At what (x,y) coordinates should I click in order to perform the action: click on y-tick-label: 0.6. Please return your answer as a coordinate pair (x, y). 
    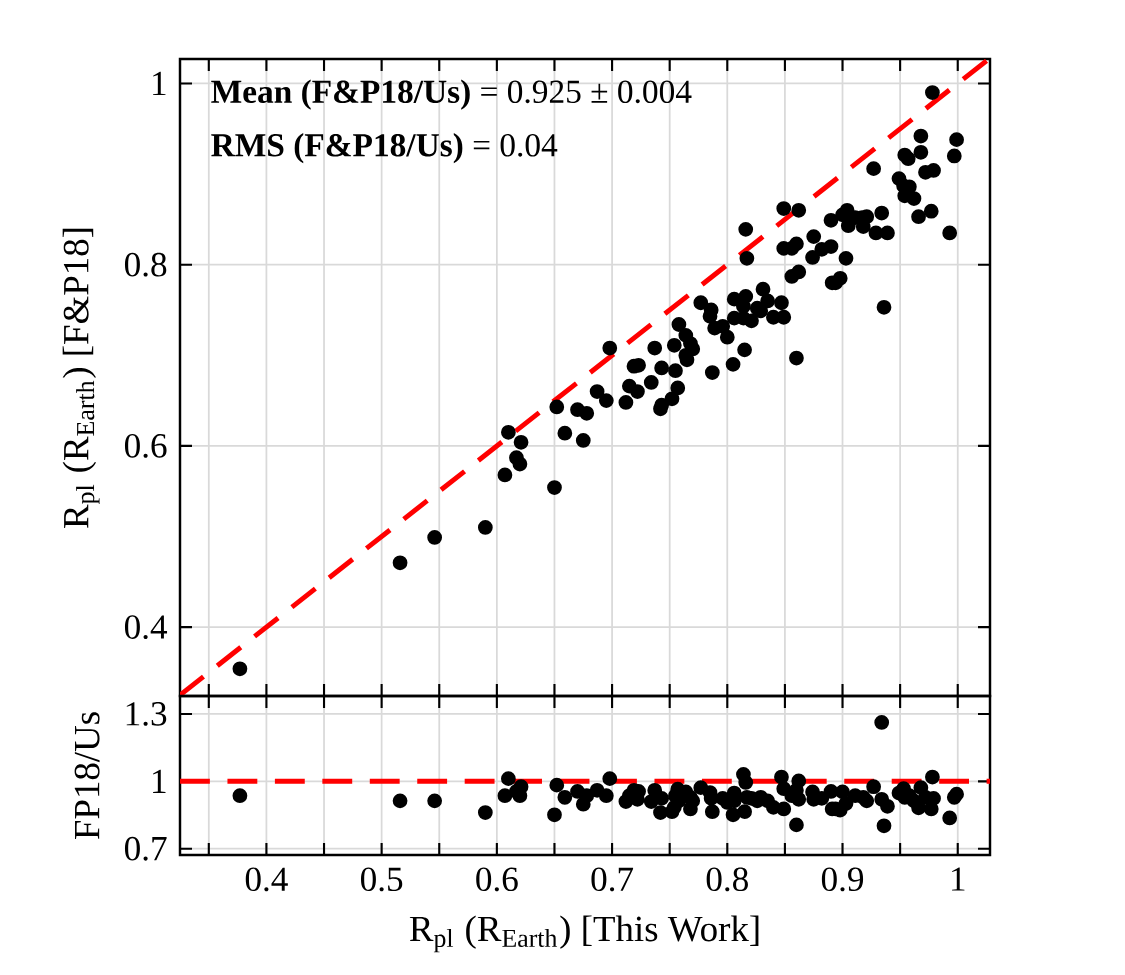
    Looking at the image, I should click on (145, 445).